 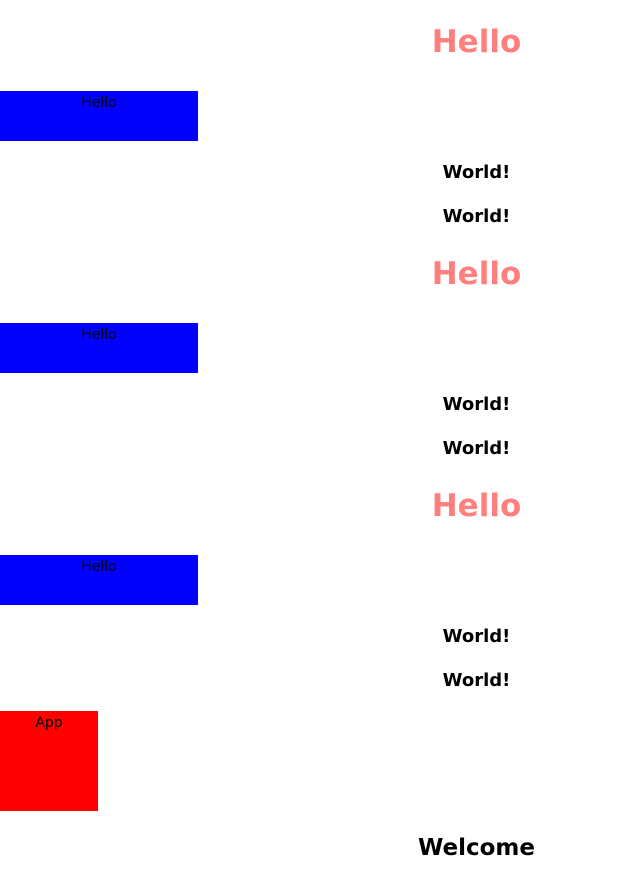 I want to click on section-3-line-2: World!, so click(x=476, y=680).